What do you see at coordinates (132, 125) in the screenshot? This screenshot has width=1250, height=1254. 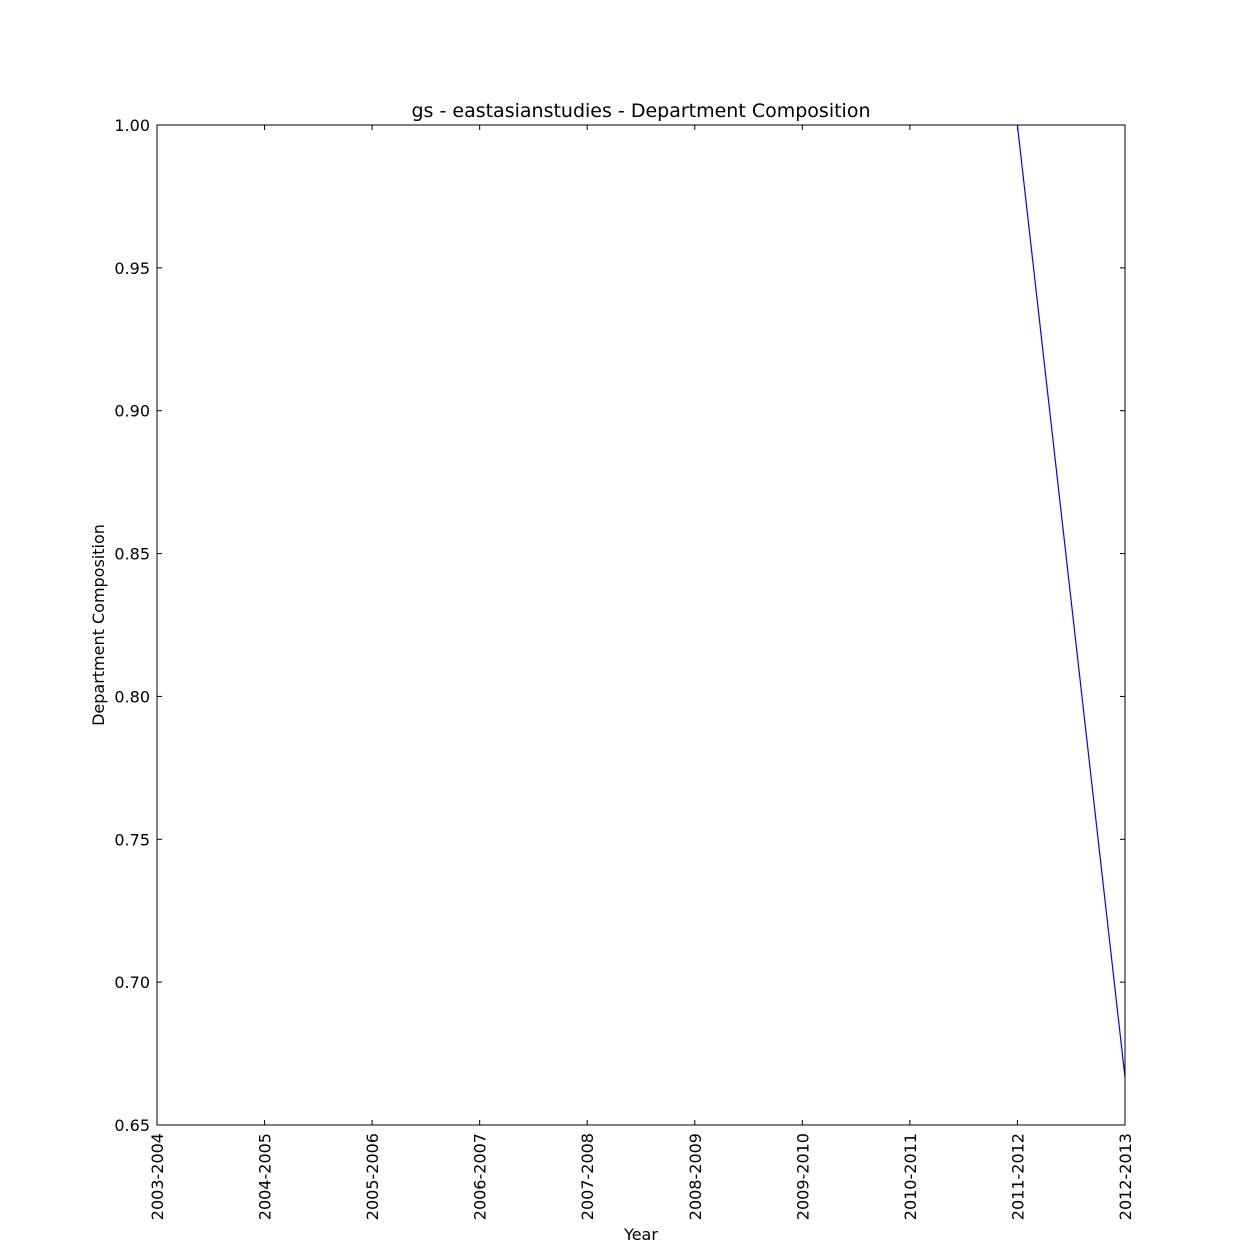 I see `y-tick-label: 1.00` at bounding box center [132, 125].